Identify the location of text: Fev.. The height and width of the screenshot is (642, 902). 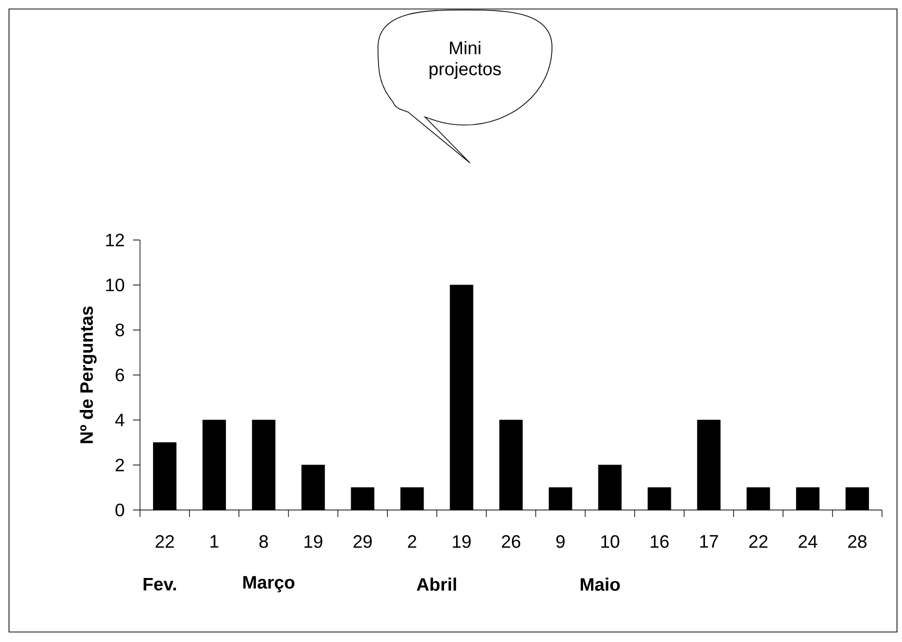
(160, 584).